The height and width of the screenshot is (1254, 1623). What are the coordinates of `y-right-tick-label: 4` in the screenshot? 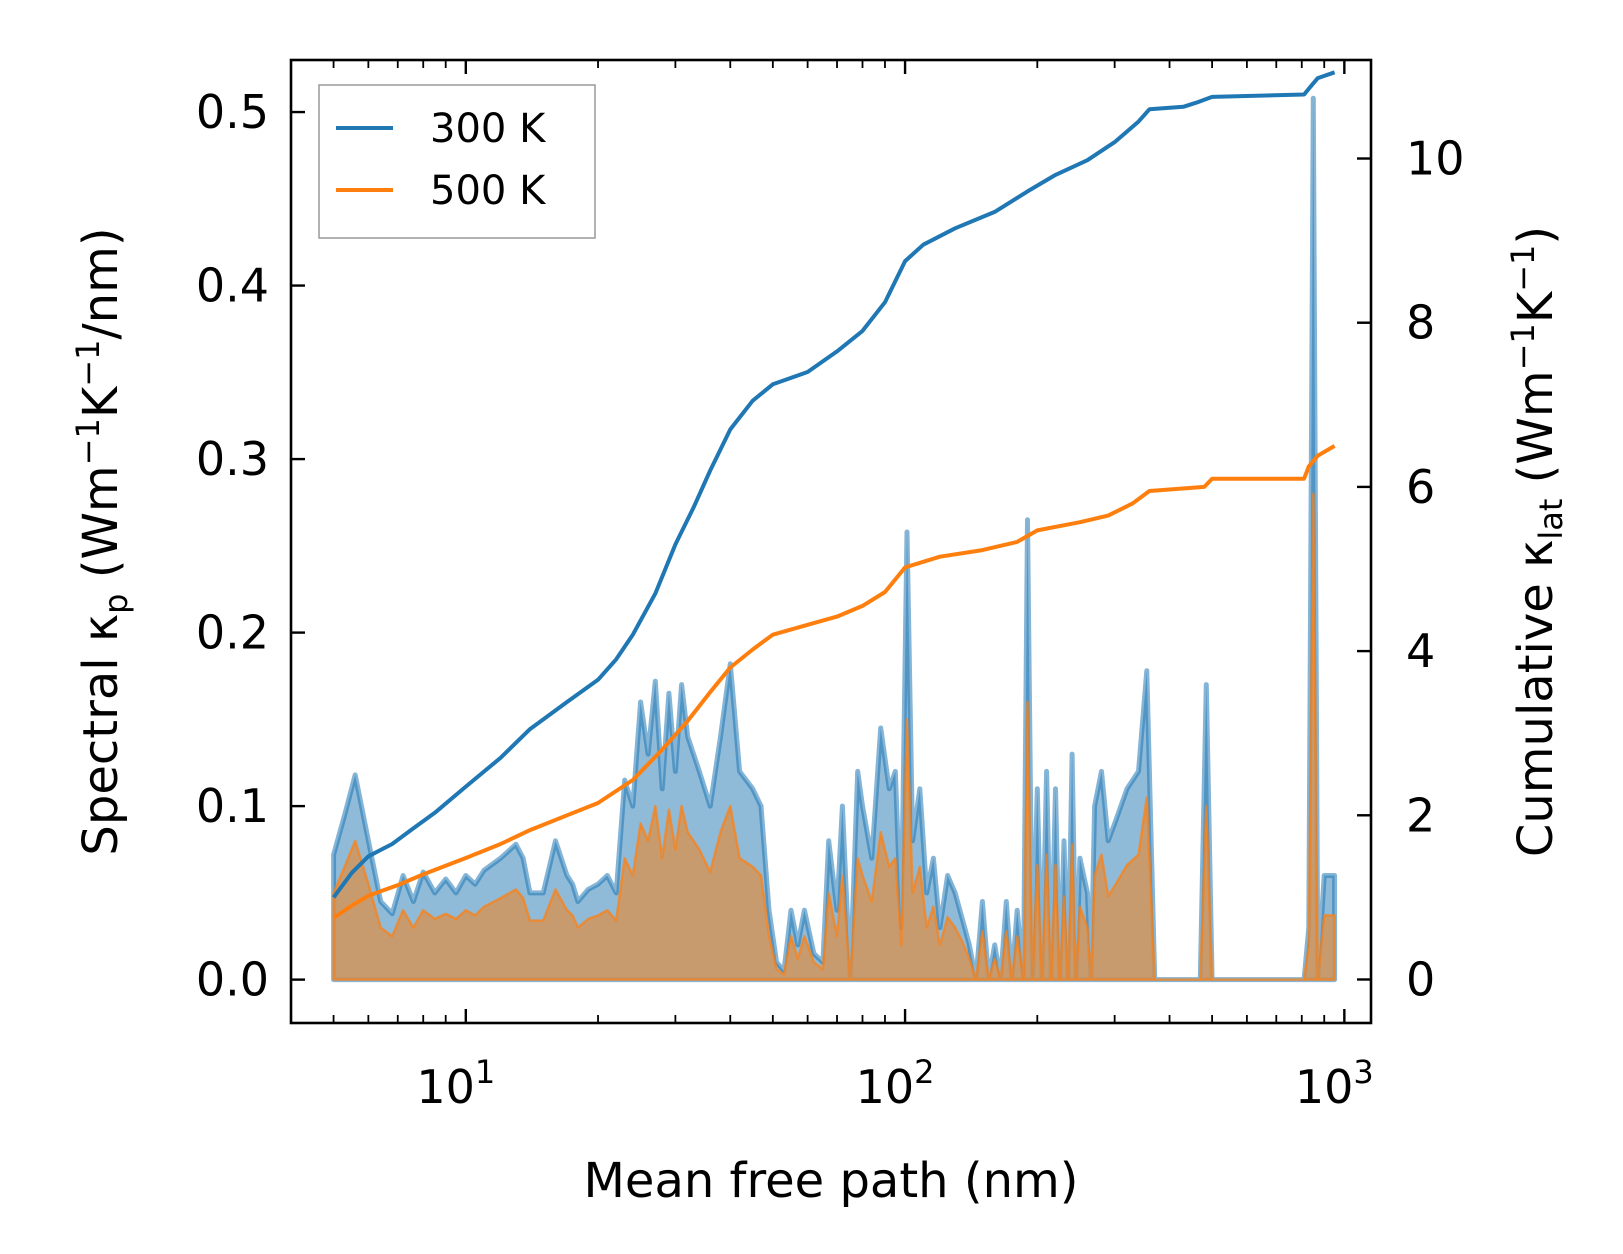 It's located at (1420, 651).